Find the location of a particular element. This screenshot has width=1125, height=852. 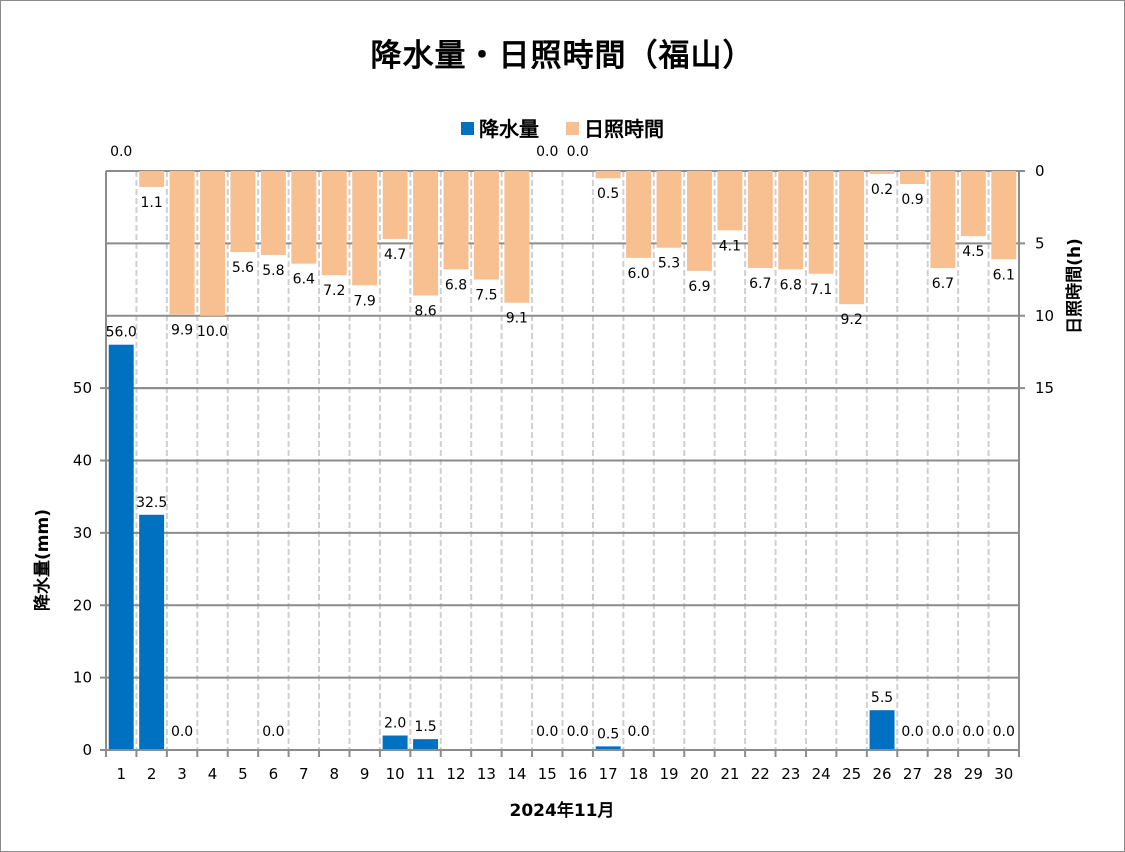

x-tick-label: 3 is located at coordinates (182, 774).